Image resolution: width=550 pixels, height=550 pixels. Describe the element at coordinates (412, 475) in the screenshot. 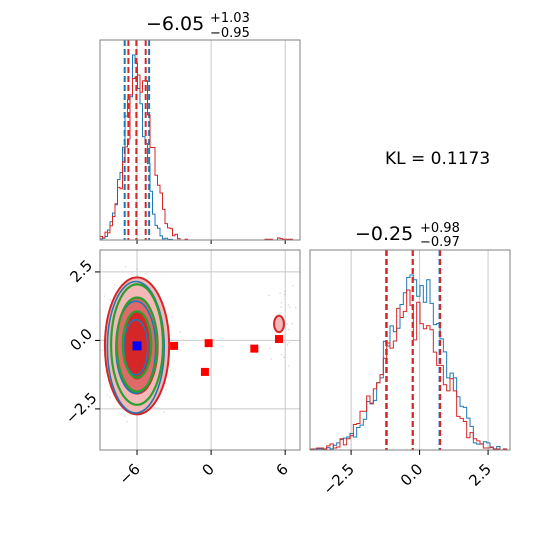

I see `right-x-tick-label: 0.0` at that location.